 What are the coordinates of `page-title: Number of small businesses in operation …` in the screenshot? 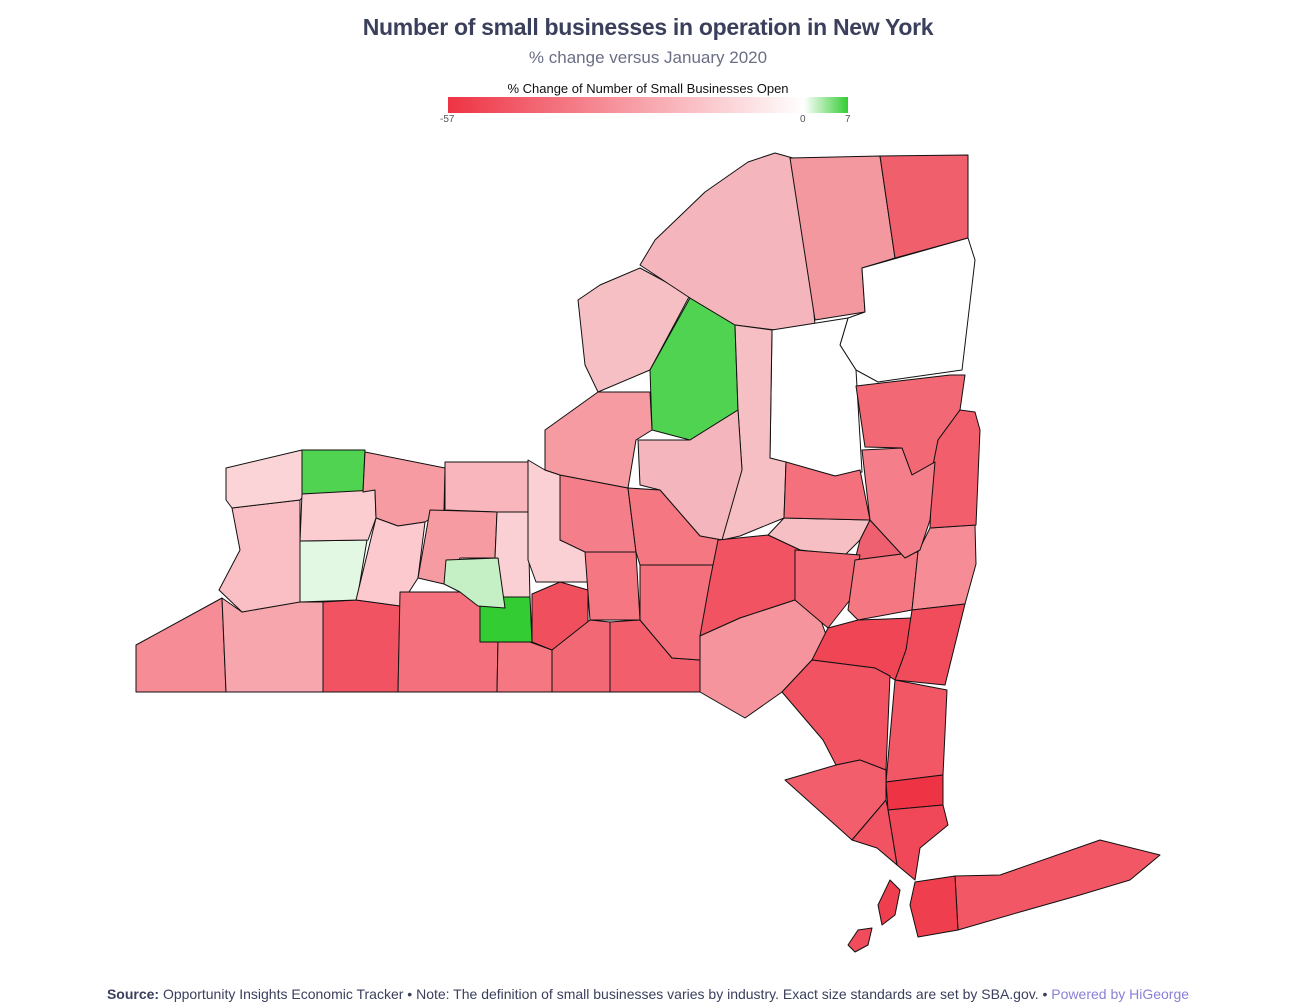 It's located at (648, 27).